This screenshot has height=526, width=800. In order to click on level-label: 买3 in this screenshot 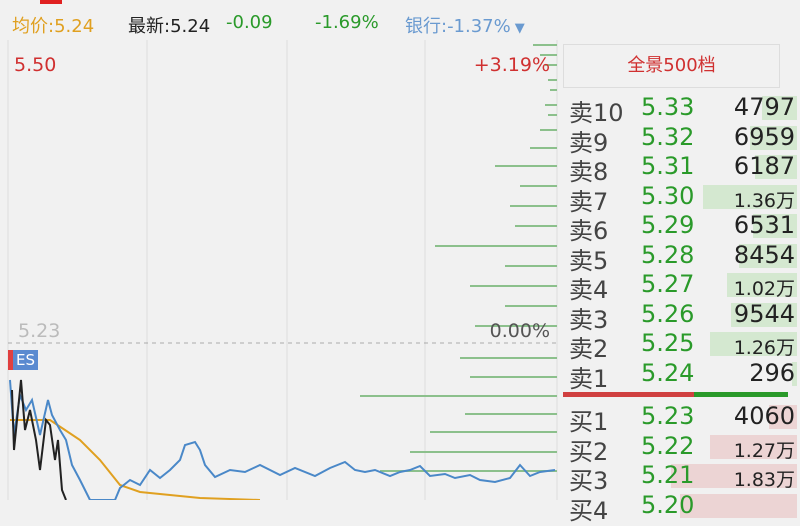, I will do `click(589, 481)`.